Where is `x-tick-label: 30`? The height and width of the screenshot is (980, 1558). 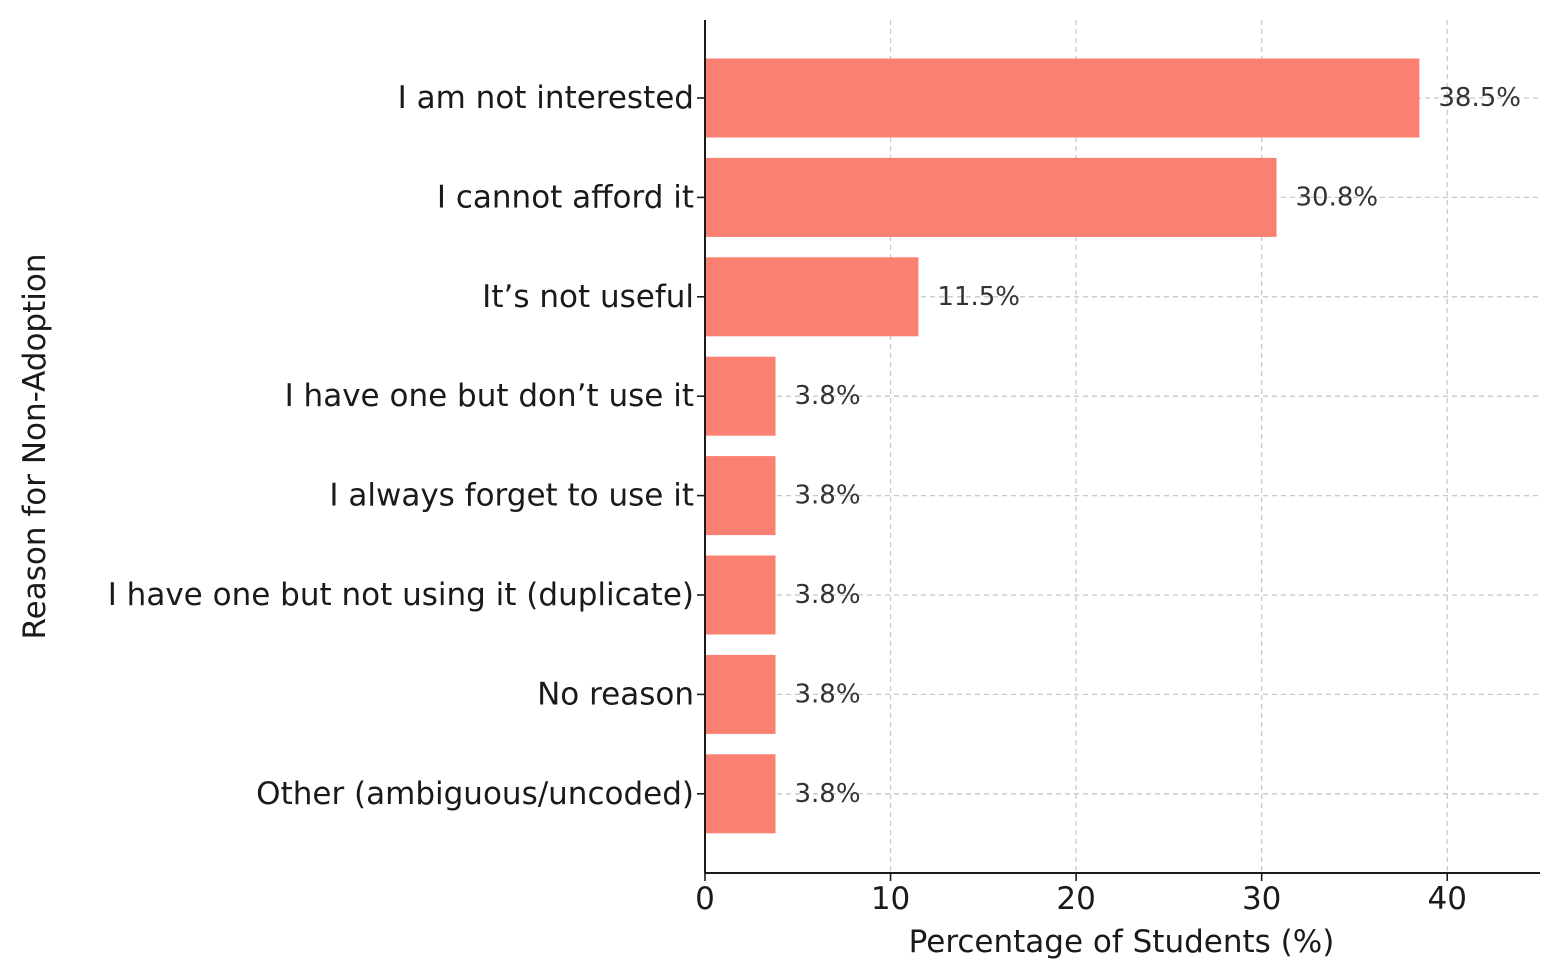 x-tick-label: 30 is located at coordinates (1261, 899).